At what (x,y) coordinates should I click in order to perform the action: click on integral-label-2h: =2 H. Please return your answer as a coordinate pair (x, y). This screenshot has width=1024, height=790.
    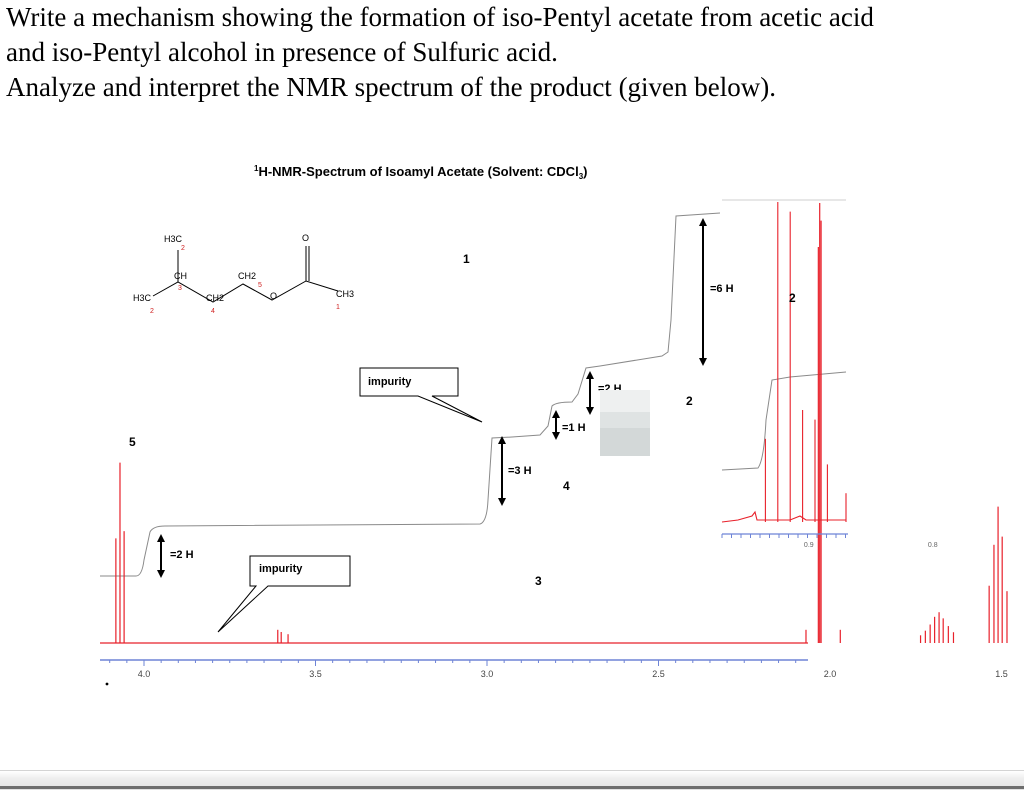
    Looking at the image, I should click on (182, 555).